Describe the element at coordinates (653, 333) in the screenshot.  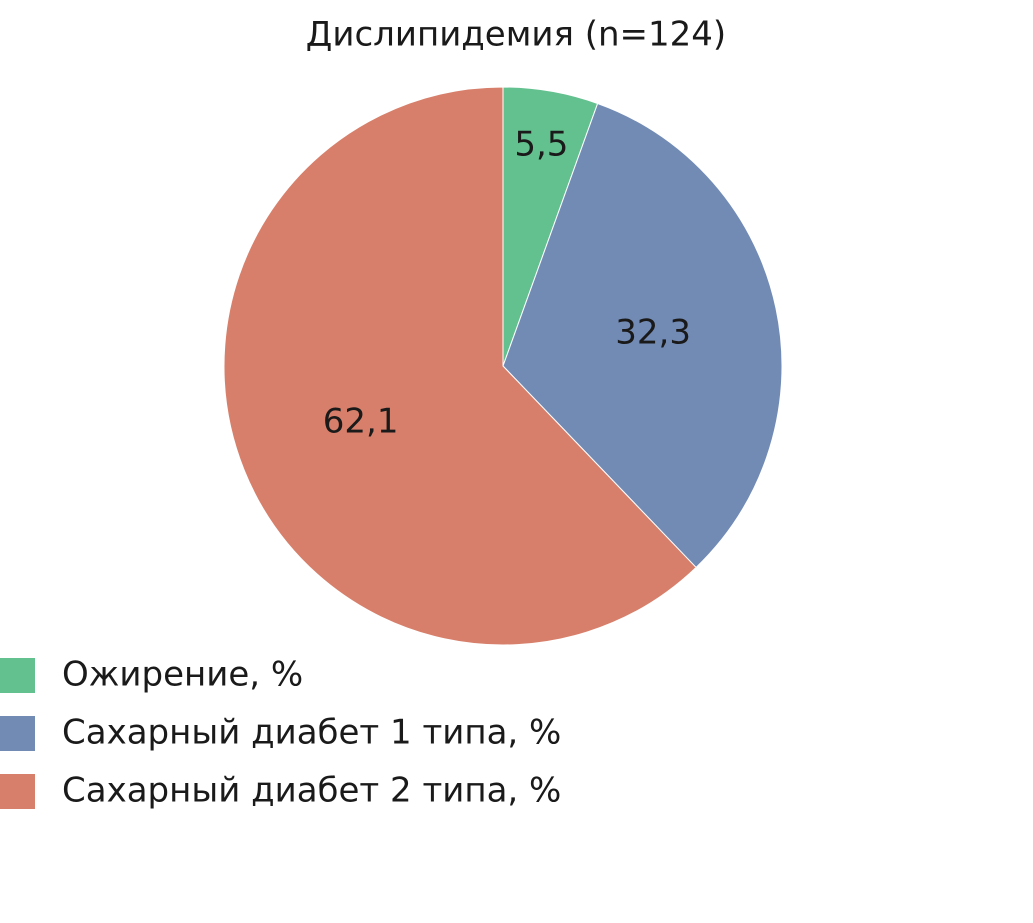
I see `data-label: 32,3` at that location.